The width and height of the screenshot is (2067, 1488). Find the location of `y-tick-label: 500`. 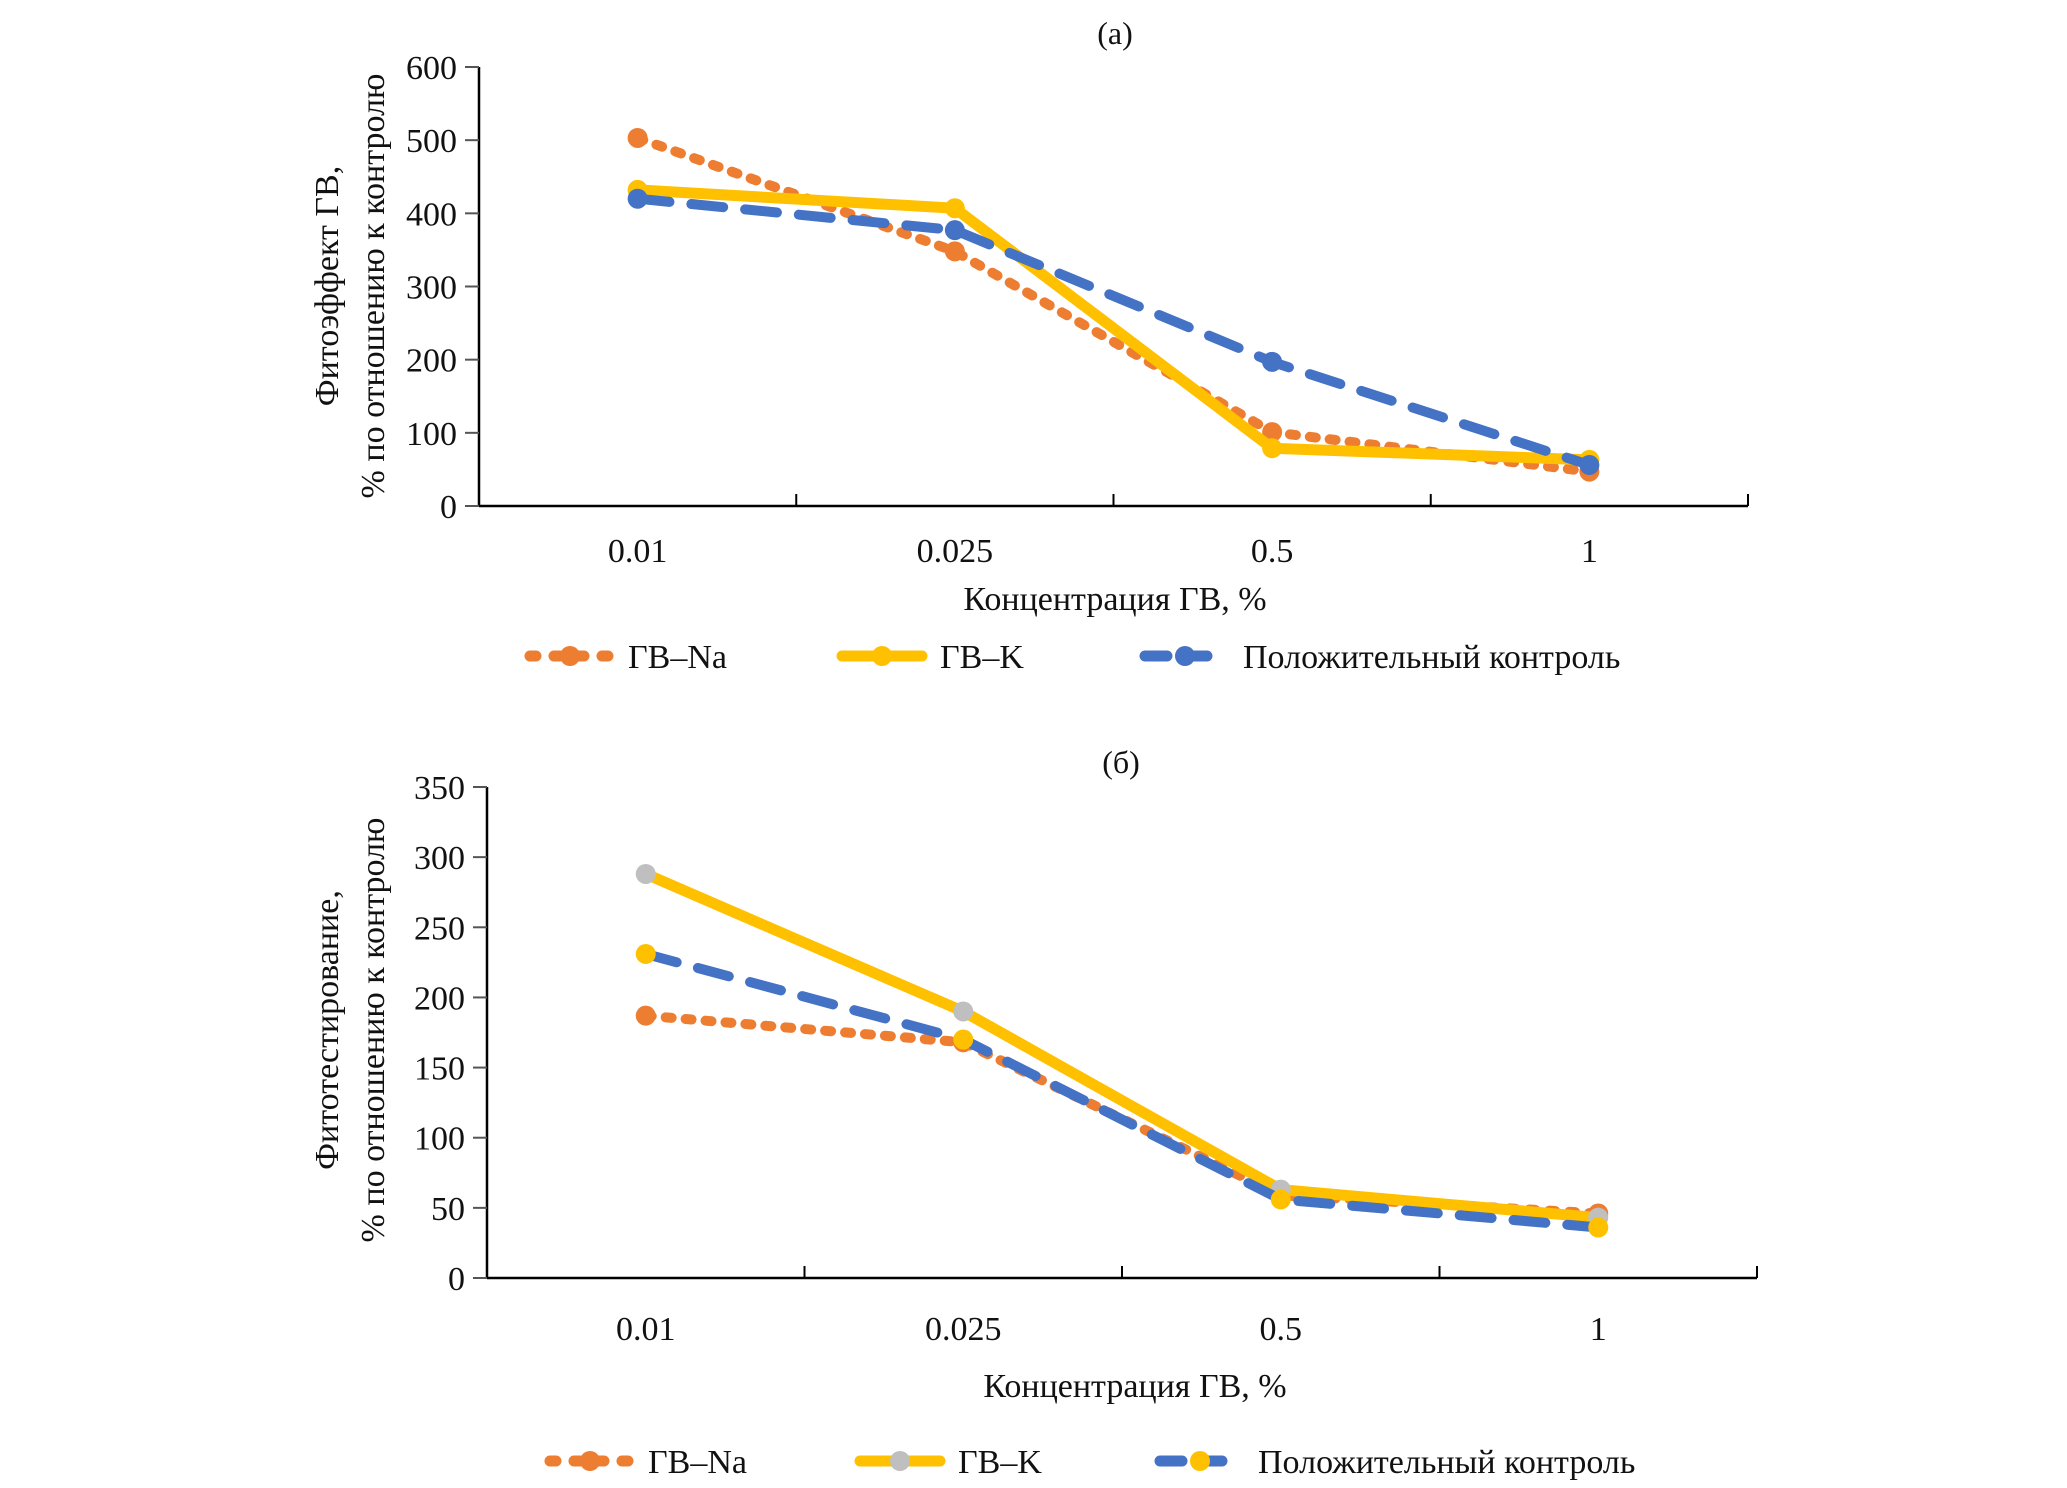

y-tick-label: 500 is located at coordinates (431, 141).